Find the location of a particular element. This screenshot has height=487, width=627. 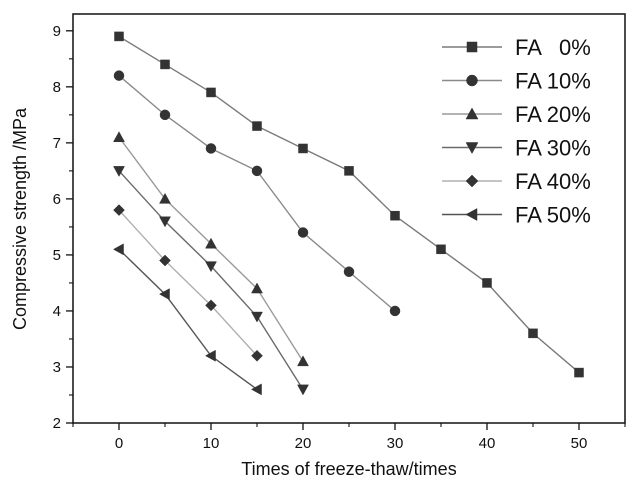

legend-label: FA 50% is located at coordinates (553, 215).